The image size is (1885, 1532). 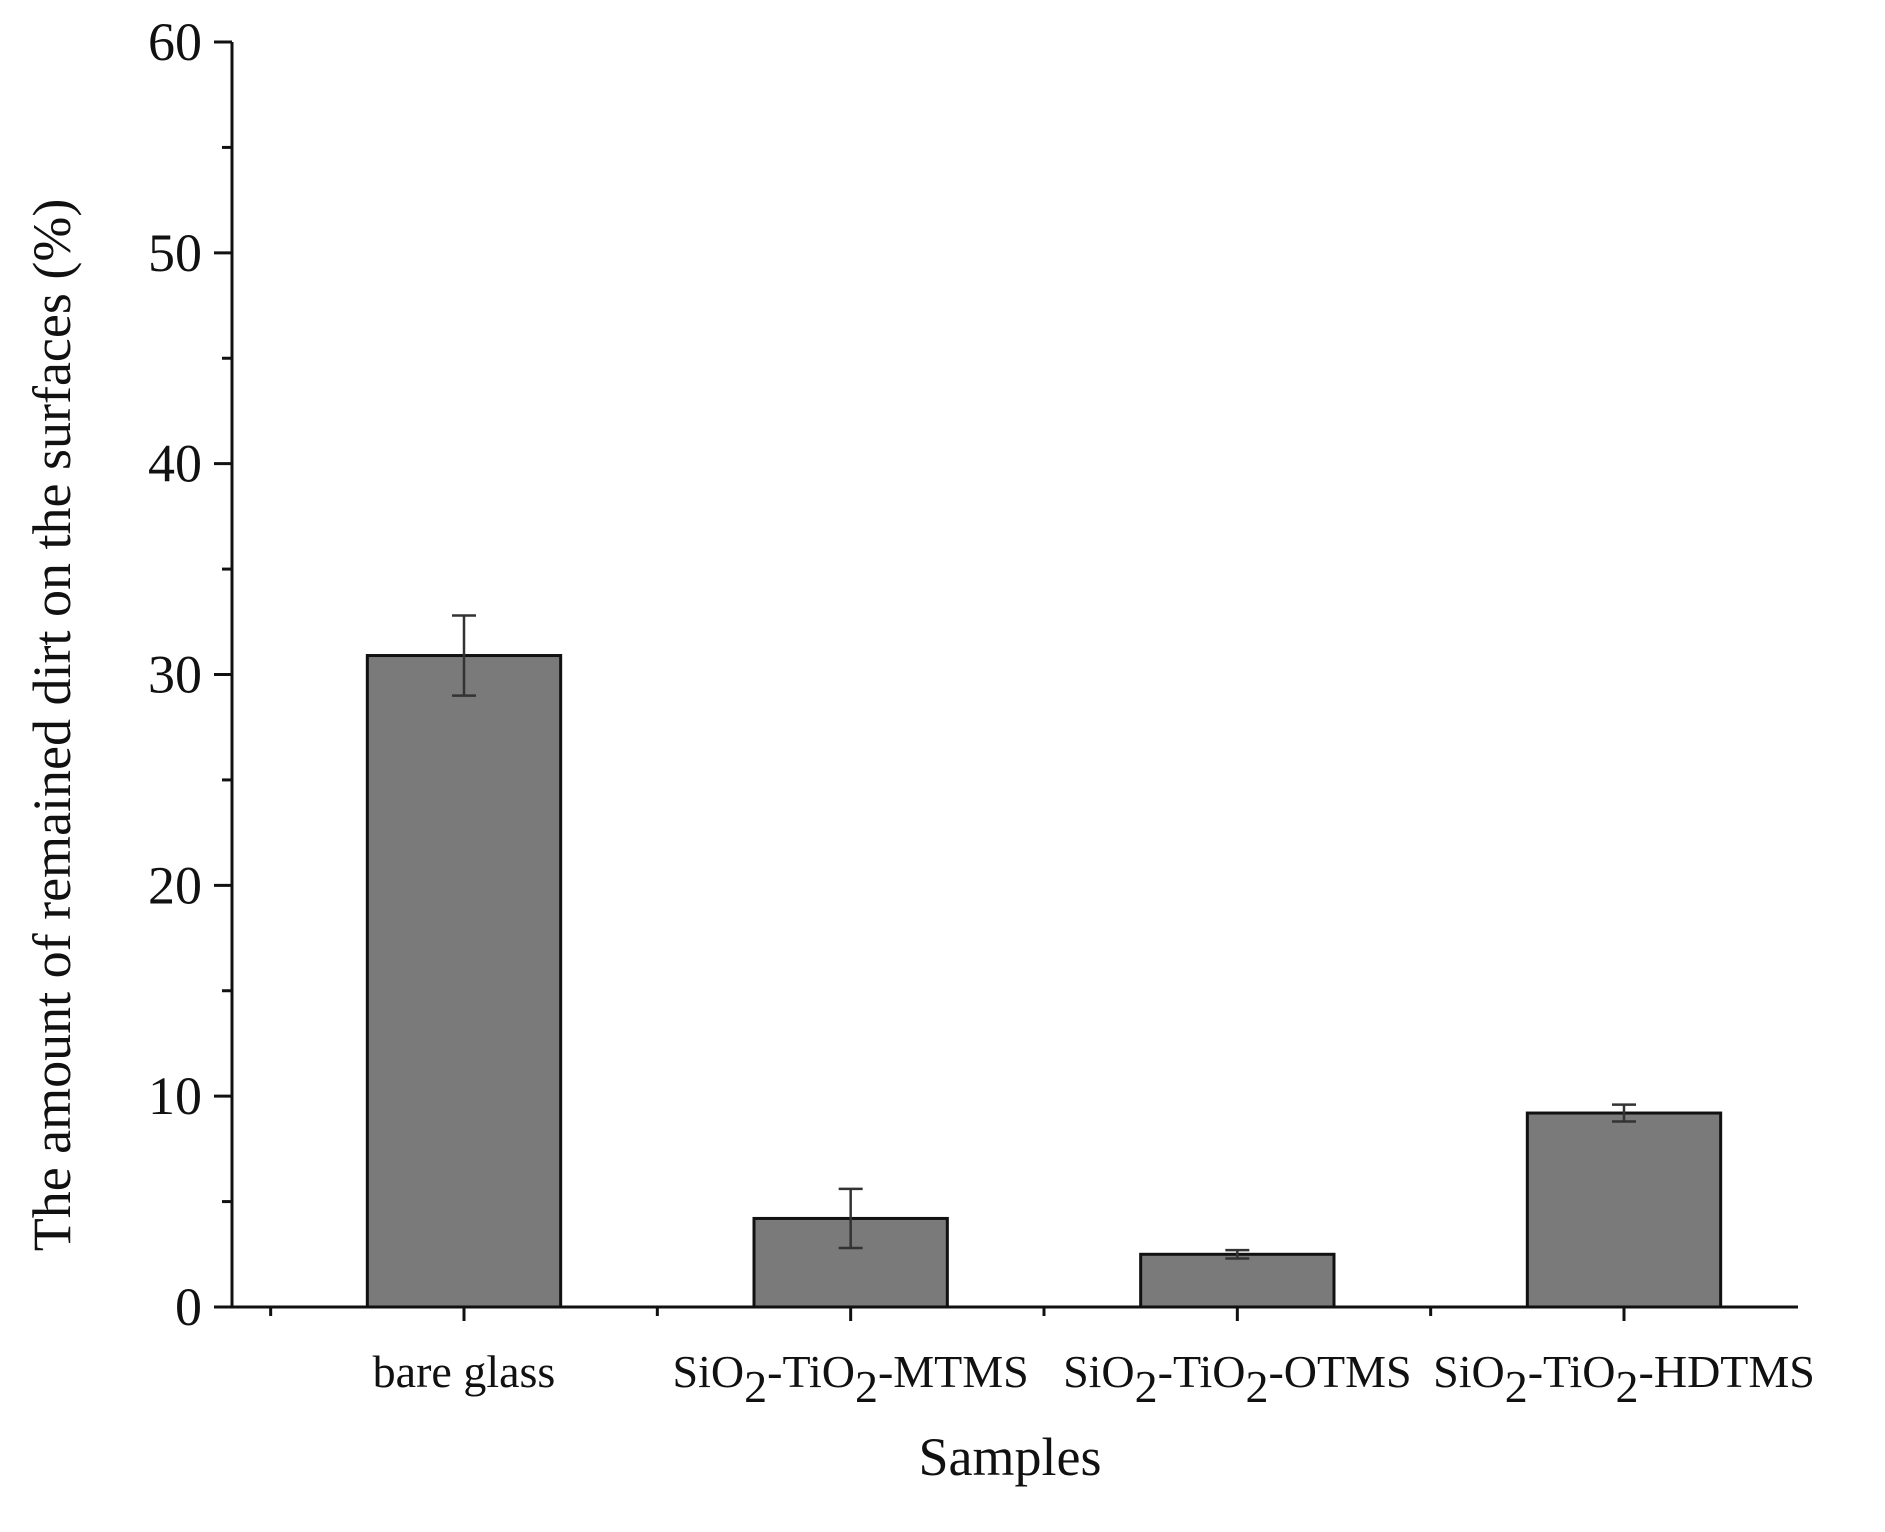 I want to click on x-tick-label: SiO2-TiO2-MTMS, so click(x=851, y=1379).